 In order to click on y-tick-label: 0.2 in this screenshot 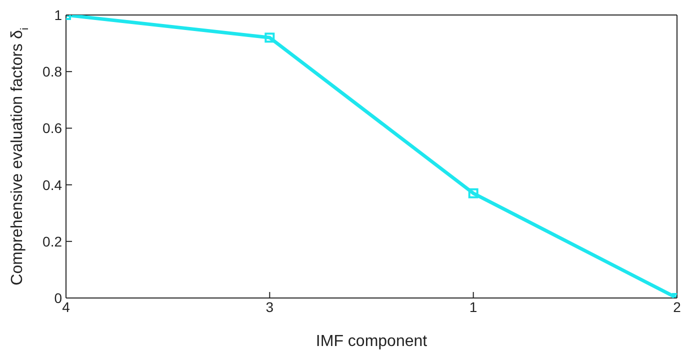, I will do `click(52, 241)`.